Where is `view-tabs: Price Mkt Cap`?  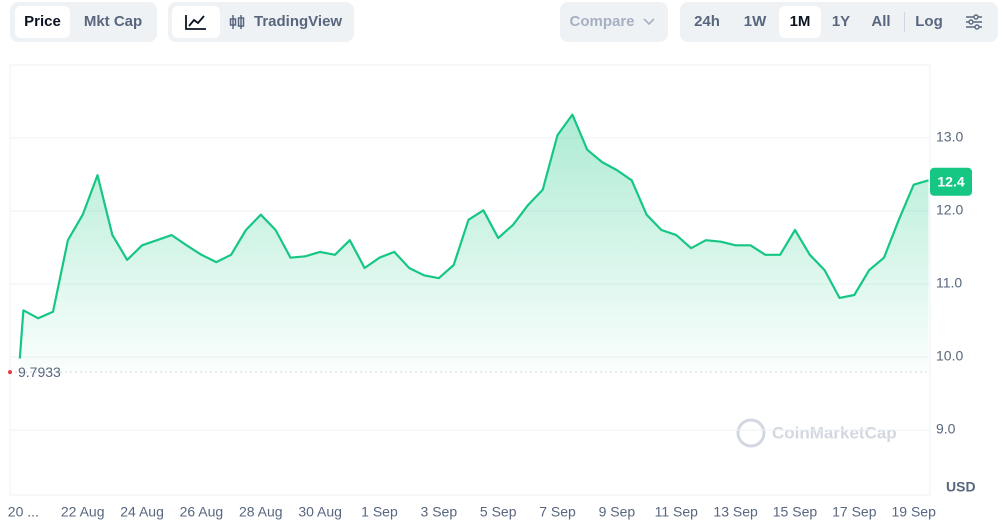
view-tabs: Price Mkt Cap is located at coordinates (83, 22).